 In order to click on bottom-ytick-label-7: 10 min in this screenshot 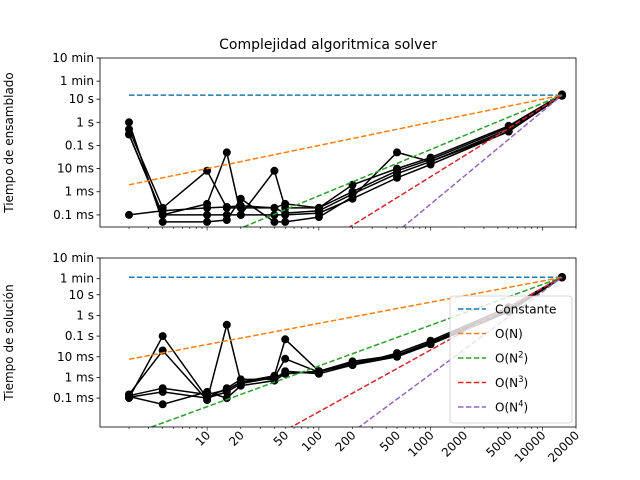, I will do `click(73, 258)`.